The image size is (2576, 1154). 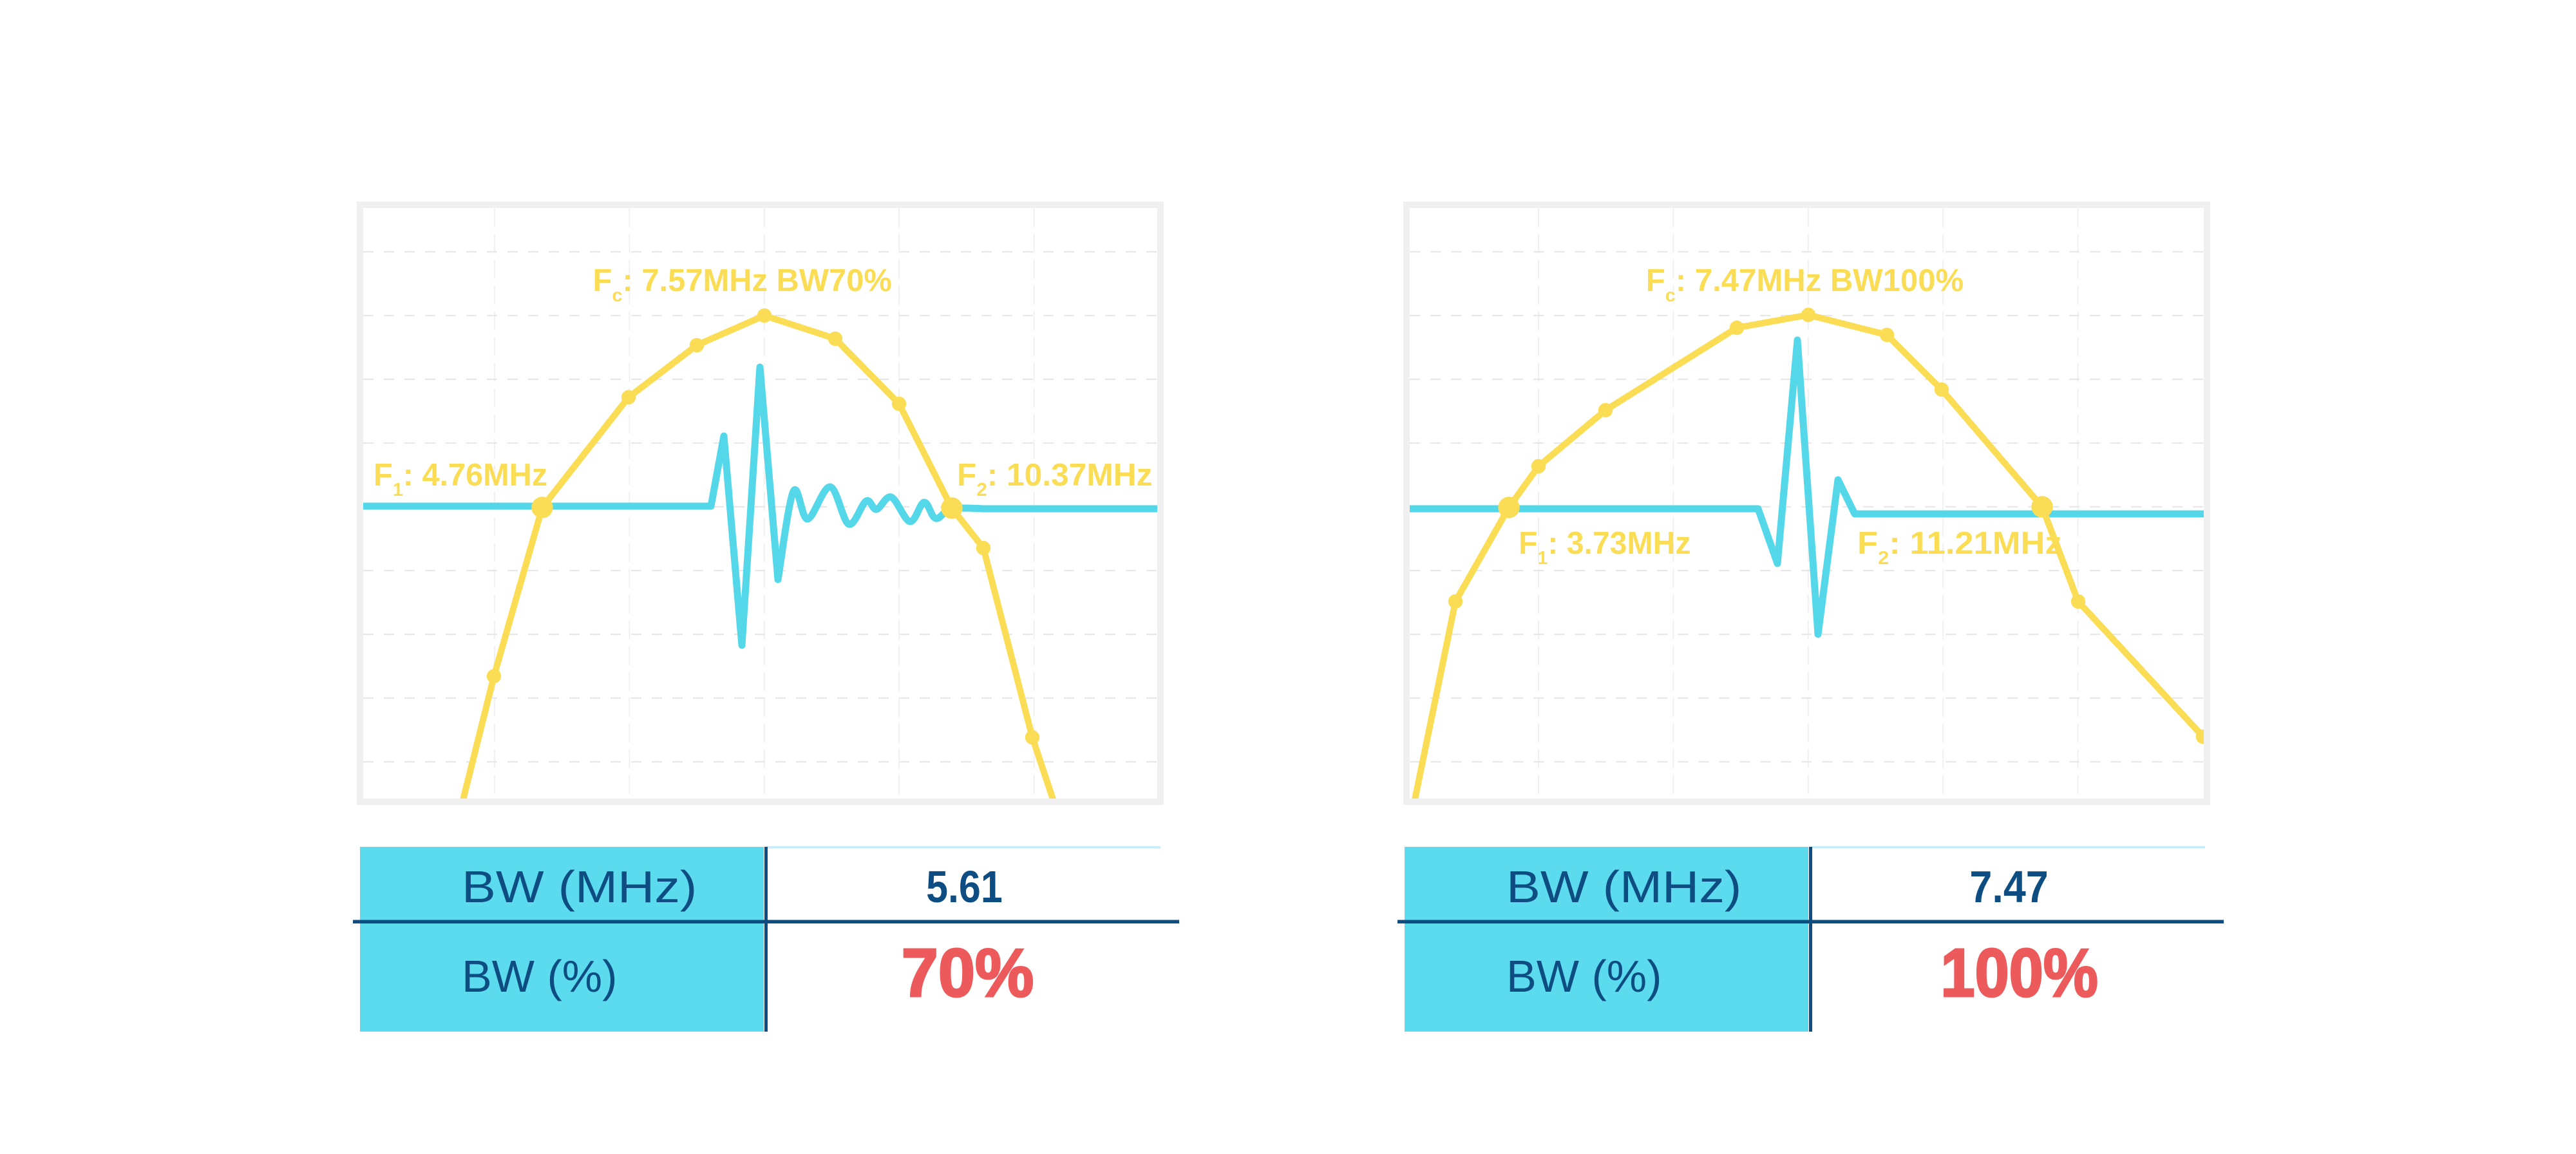 I want to click on svg-text: 70%, so click(x=968, y=974).